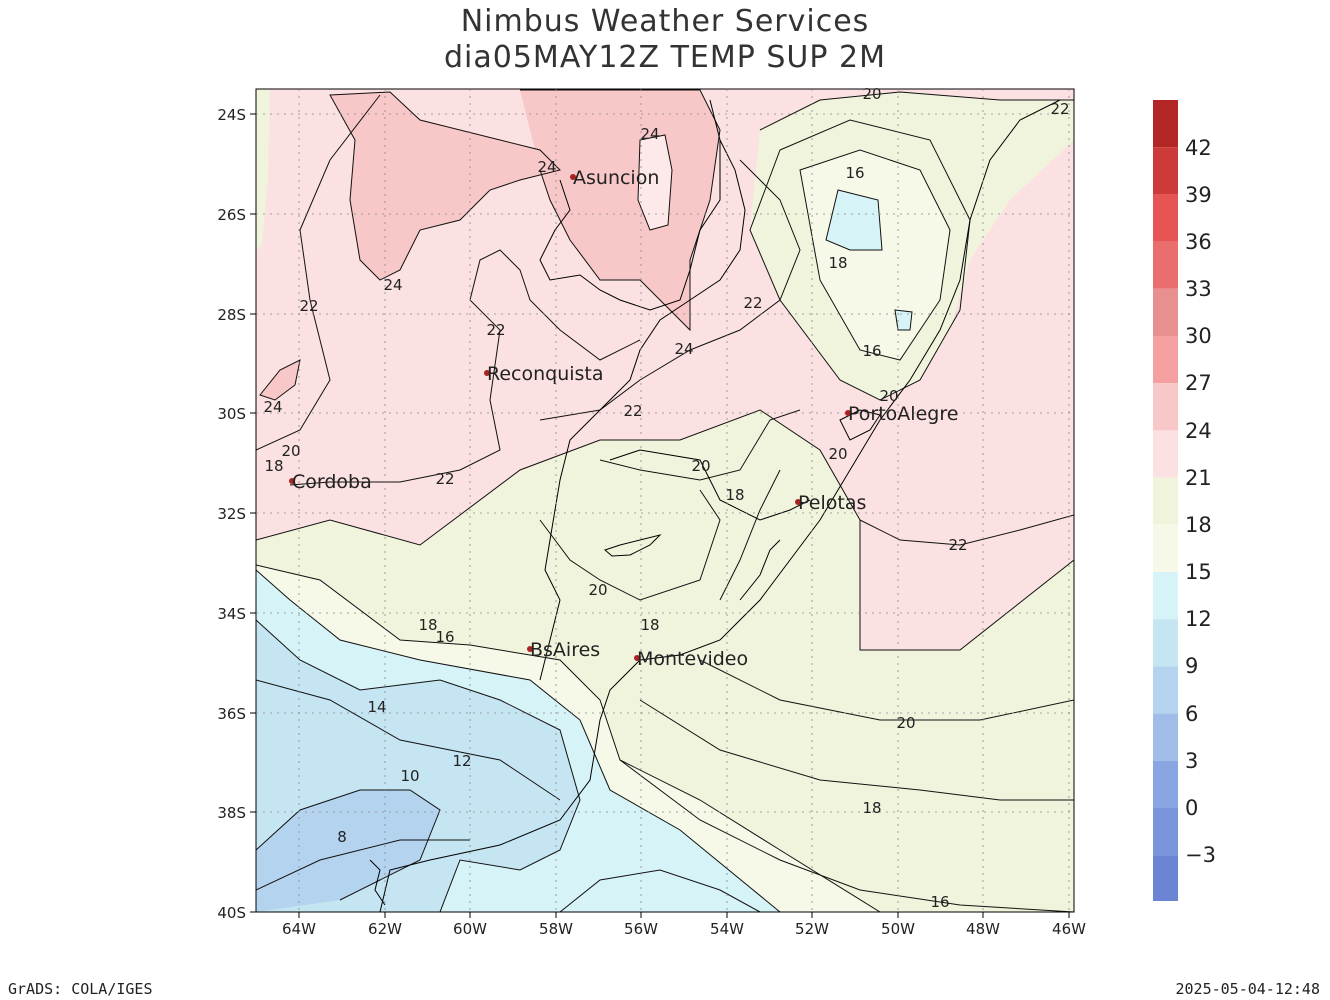 Image resolution: width=1330 pixels, height=1000 pixels. Describe the element at coordinates (832, 503) in the screenshot. I see `city-label-pelotas: Pelotas` at that location.